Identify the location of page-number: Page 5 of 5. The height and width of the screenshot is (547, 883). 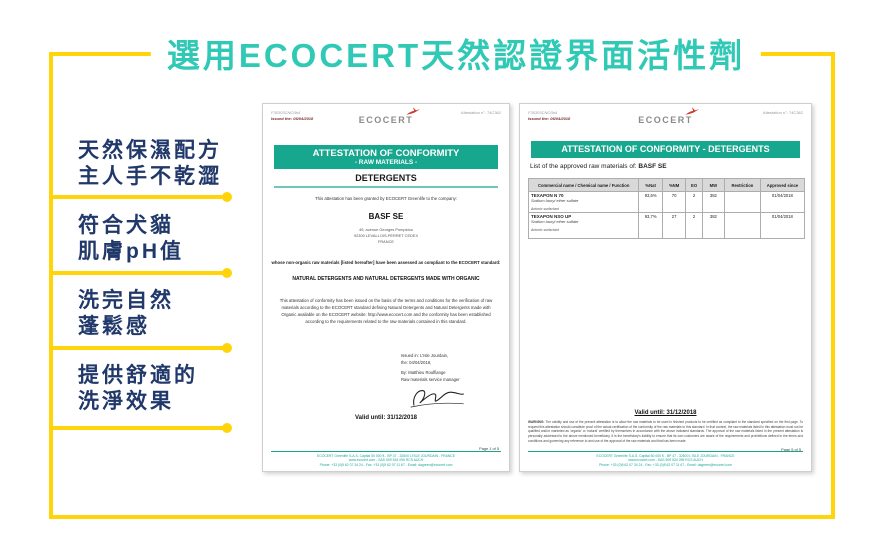
(791, 449).